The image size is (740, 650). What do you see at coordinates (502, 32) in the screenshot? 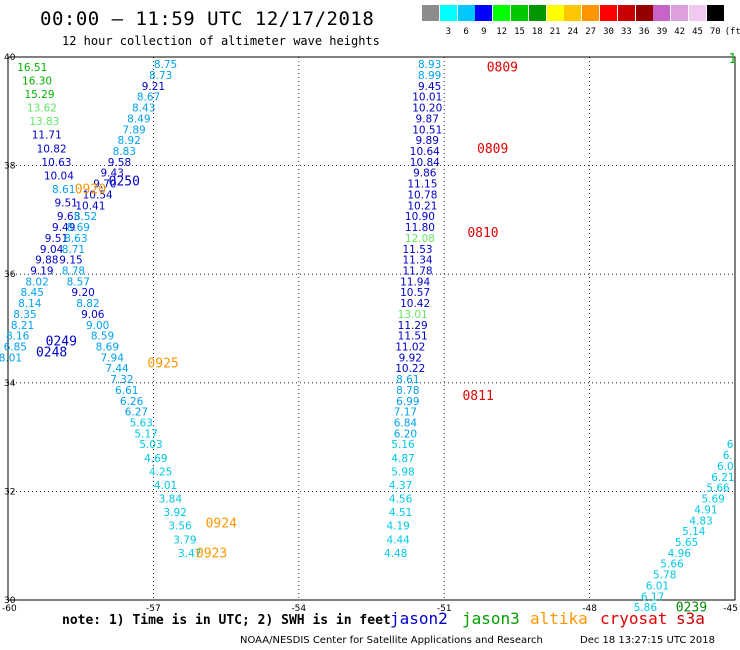
I see `legend-tick-label: 12` at bounding box center [502, 32].